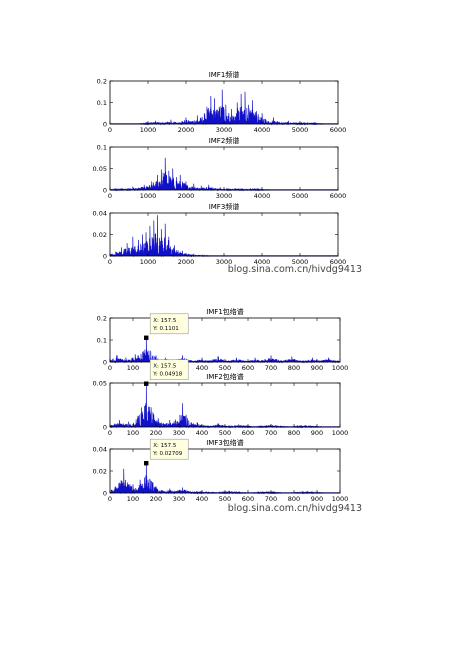 The image size is (474, 670). I want to click on chart2-xtick-label-1: 1000, so click(148, 196).